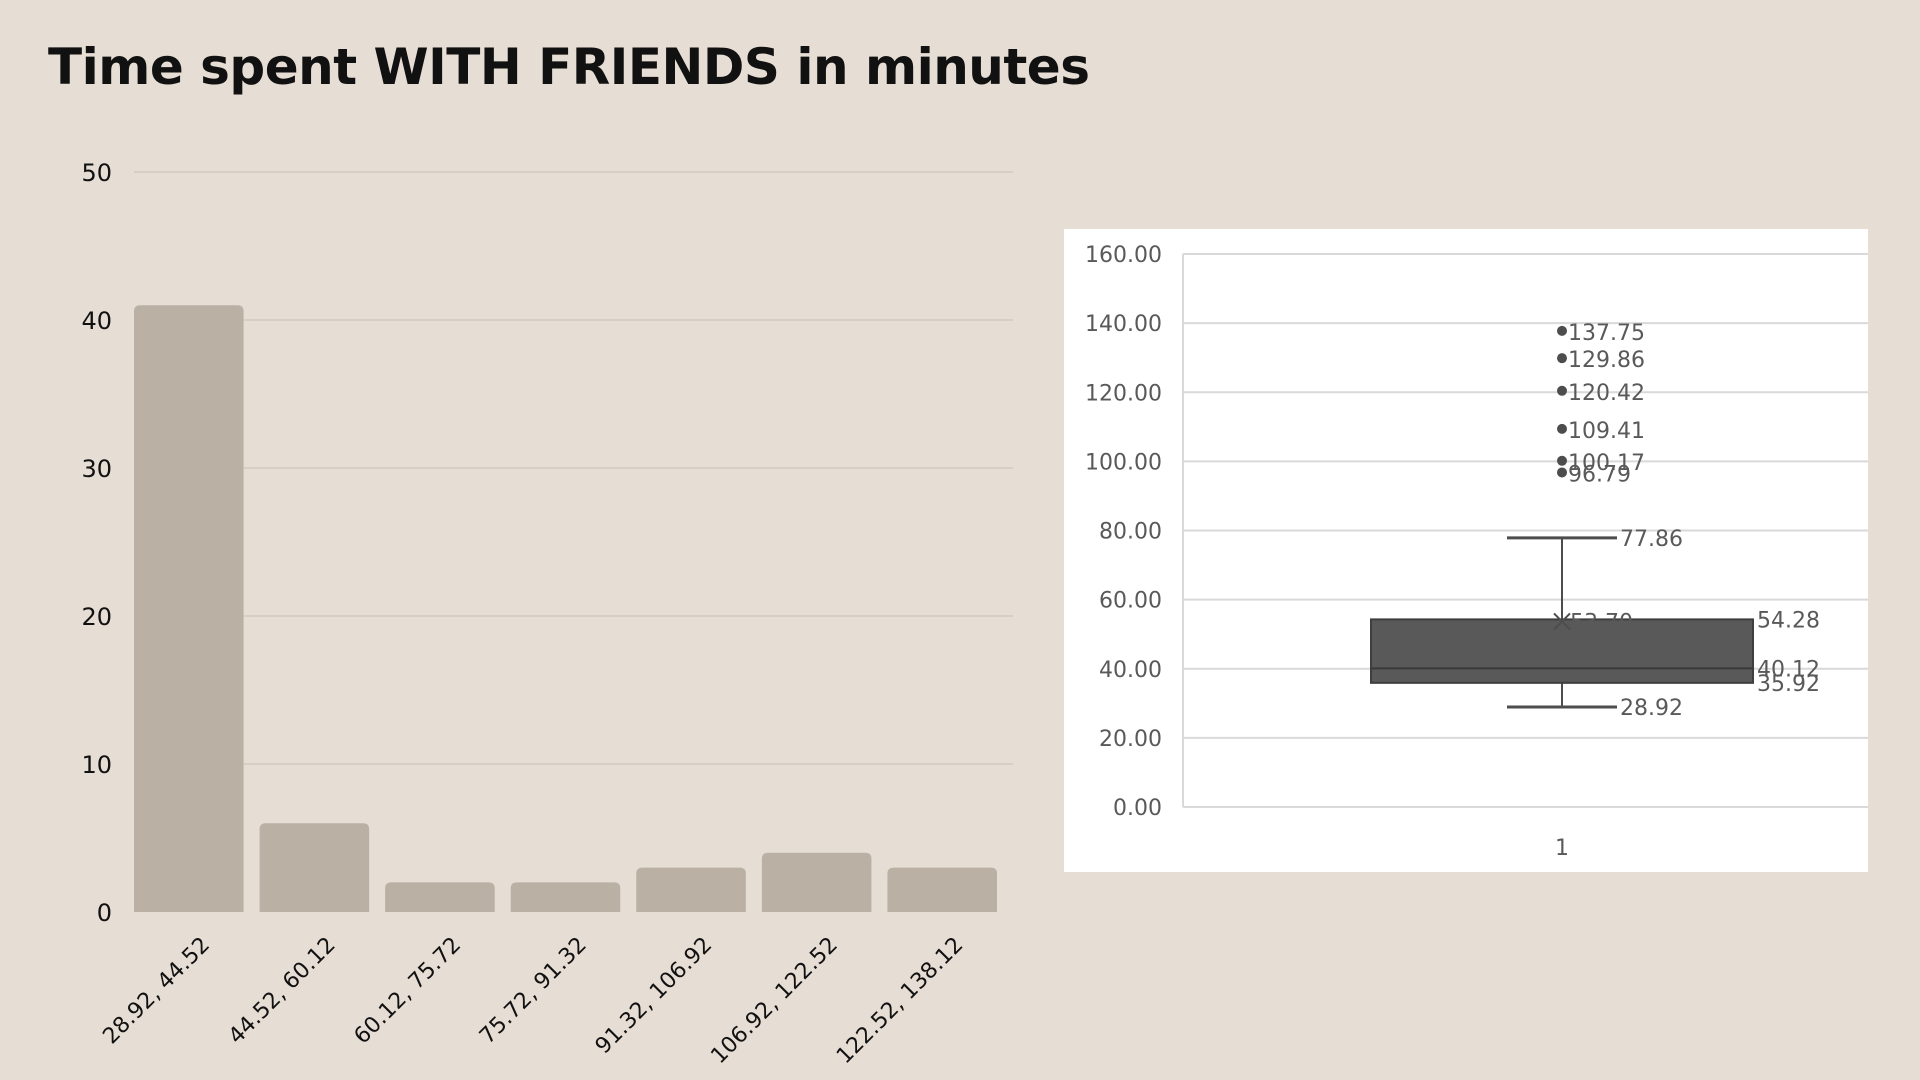  I want to click on median-label: 40.12, so click(1788, 669).